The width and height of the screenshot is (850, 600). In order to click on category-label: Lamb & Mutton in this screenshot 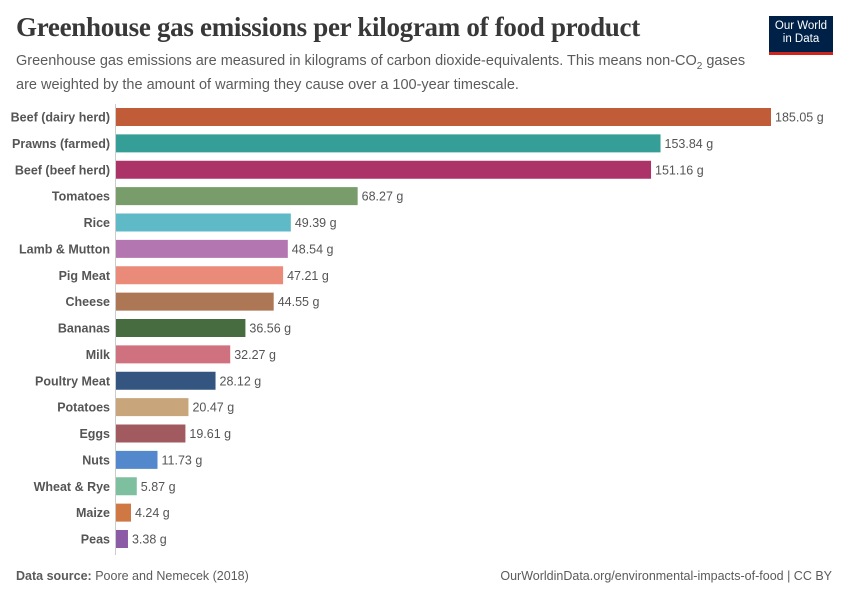, I will do `click(64, 249)`.